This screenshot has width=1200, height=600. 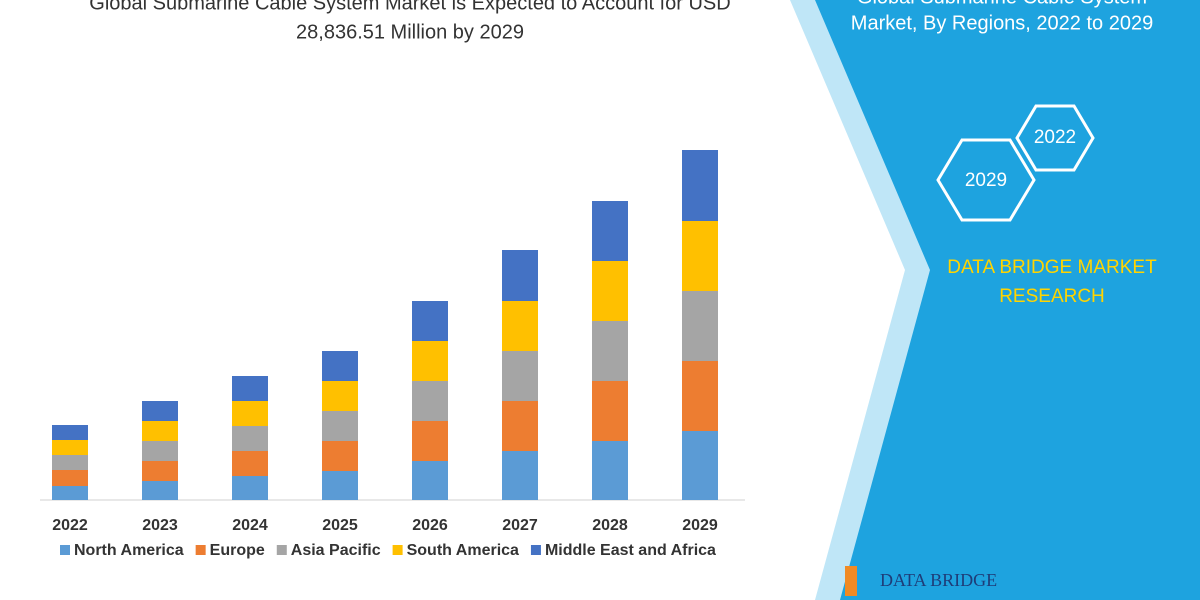 What do you see at coordinates (630, 550) in the screenshot?
I see `legend-label: Middle East and Africa` at bounding box center [630, 550].